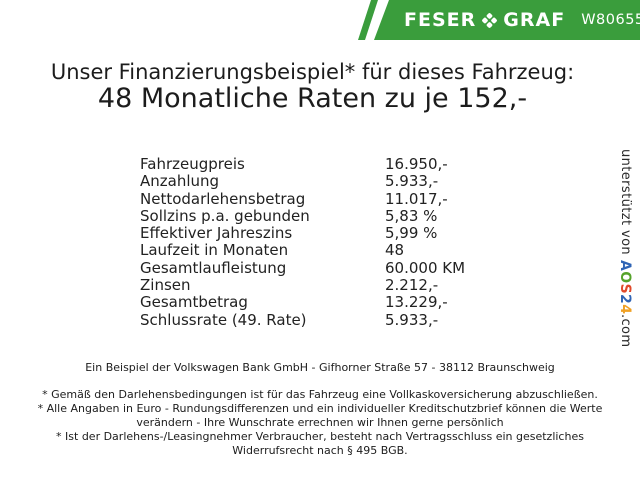 The width and height of the screenshot is (640, 480). What do you see at coordinates (416, 198) in the screenshot?
I see `row-value: 11.017,-` at bounding box center [416, 198].